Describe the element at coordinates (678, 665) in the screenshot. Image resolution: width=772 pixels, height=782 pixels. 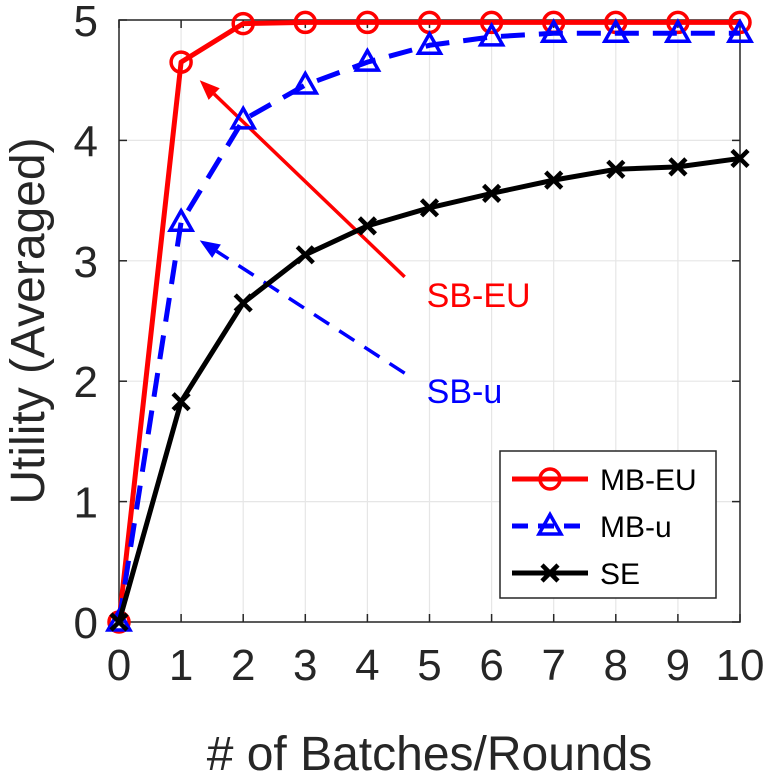
I see `x-tick-label: 9` at that location.